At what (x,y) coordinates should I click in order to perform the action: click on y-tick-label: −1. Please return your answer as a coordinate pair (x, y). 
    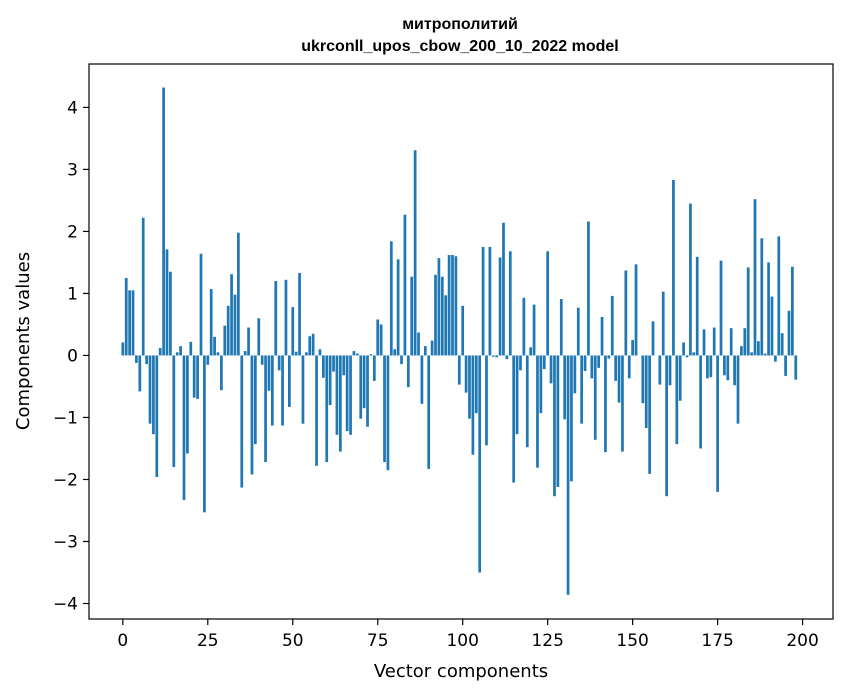
    Looking at the image, I should click on (65, 418).